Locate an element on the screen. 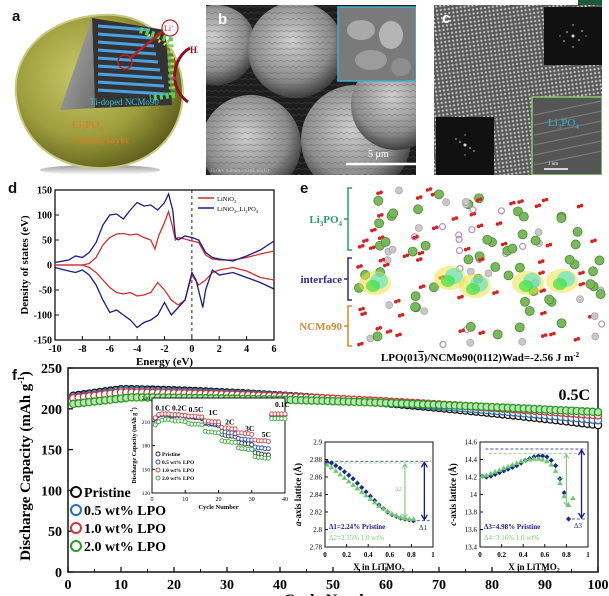 Image resolution: width=609 pixels, height=596 pixels. legend-label: 0.5 wt% LPO is located at coordinates (125, 511).